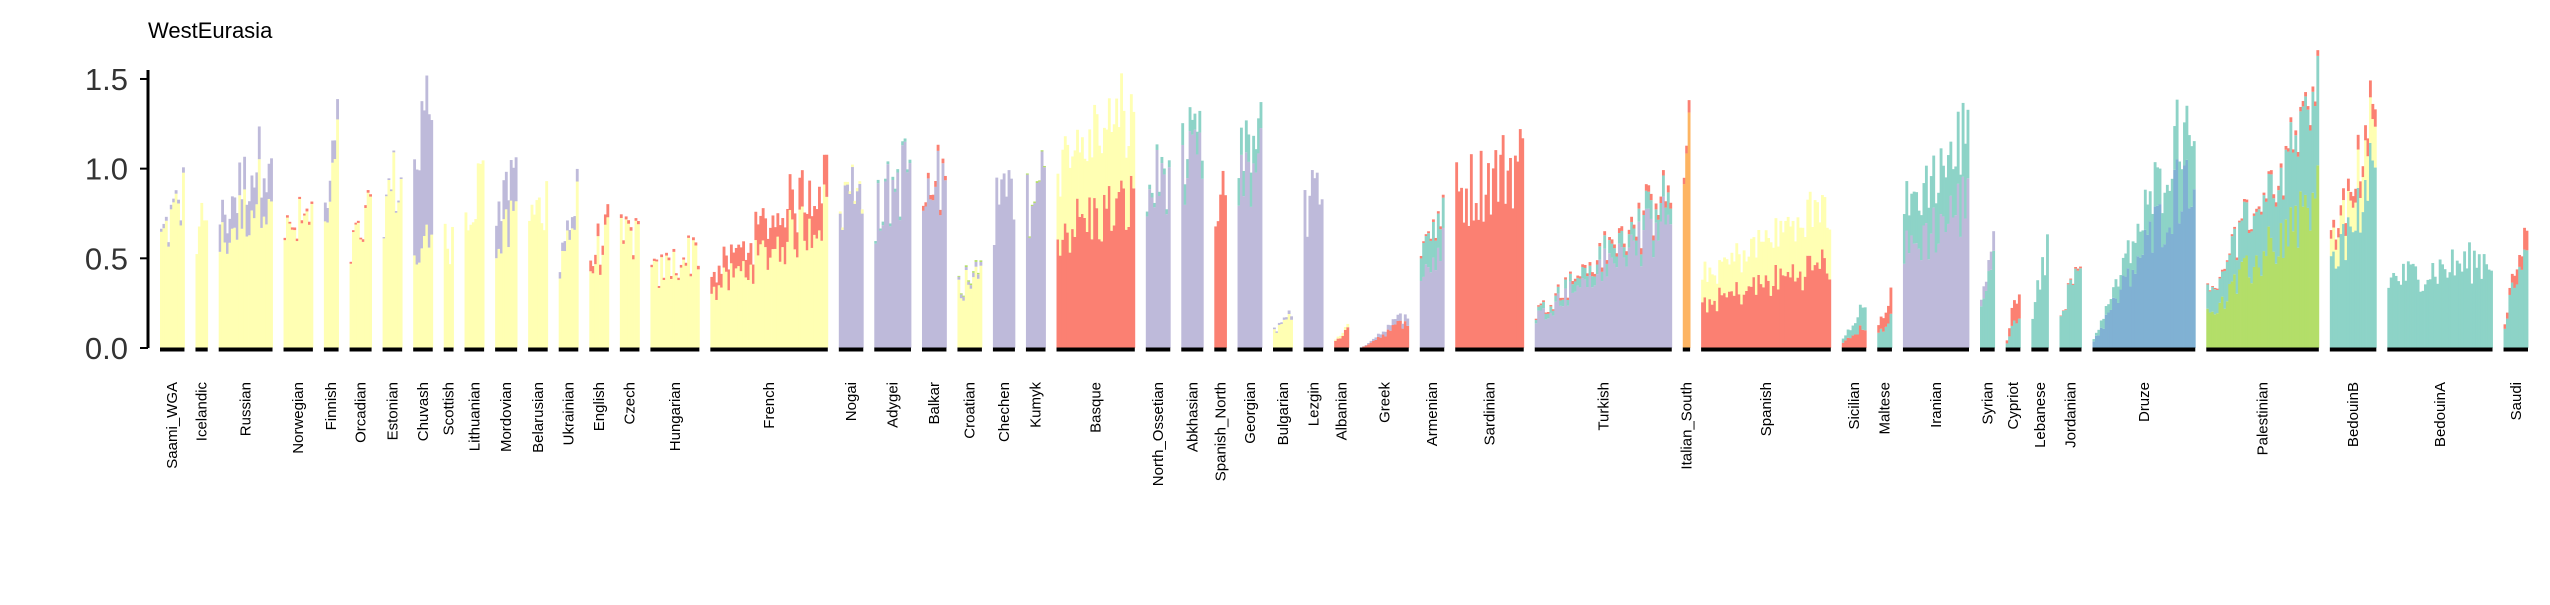 The width and height of the screenshot is (2550, 605). I want to click on x-tick-label: Finnish, so click(331, 406).